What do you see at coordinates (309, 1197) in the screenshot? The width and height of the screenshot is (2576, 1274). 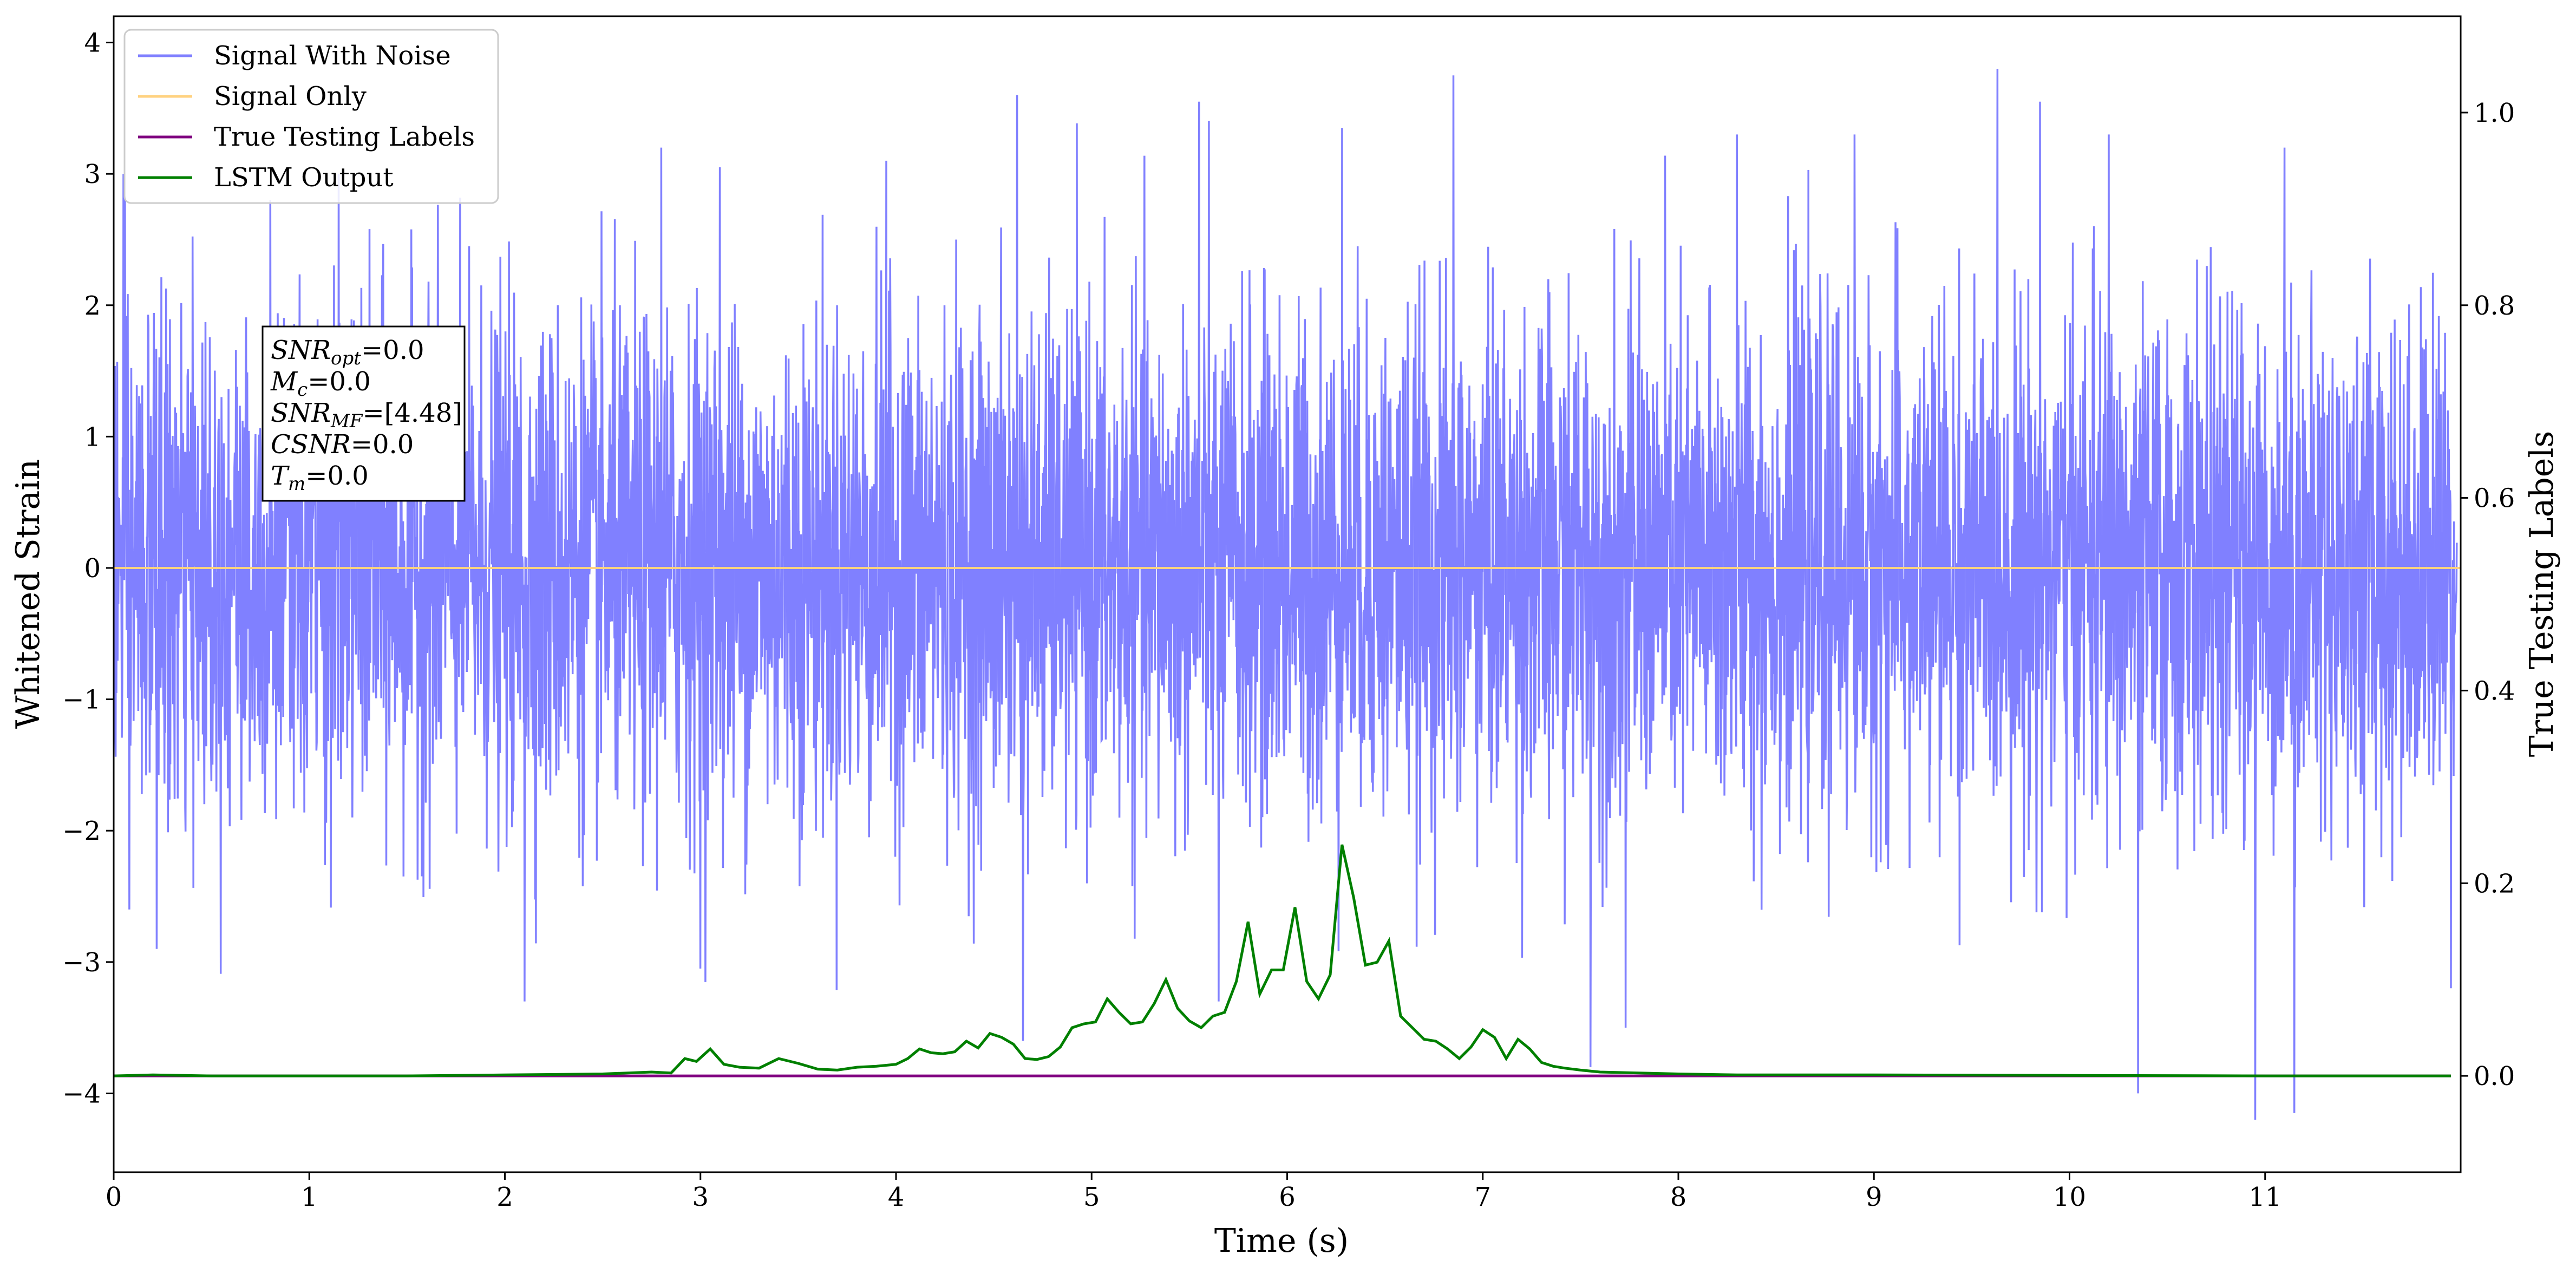 I see `x-tick-label: 1` at bounding box center [309, 1197].